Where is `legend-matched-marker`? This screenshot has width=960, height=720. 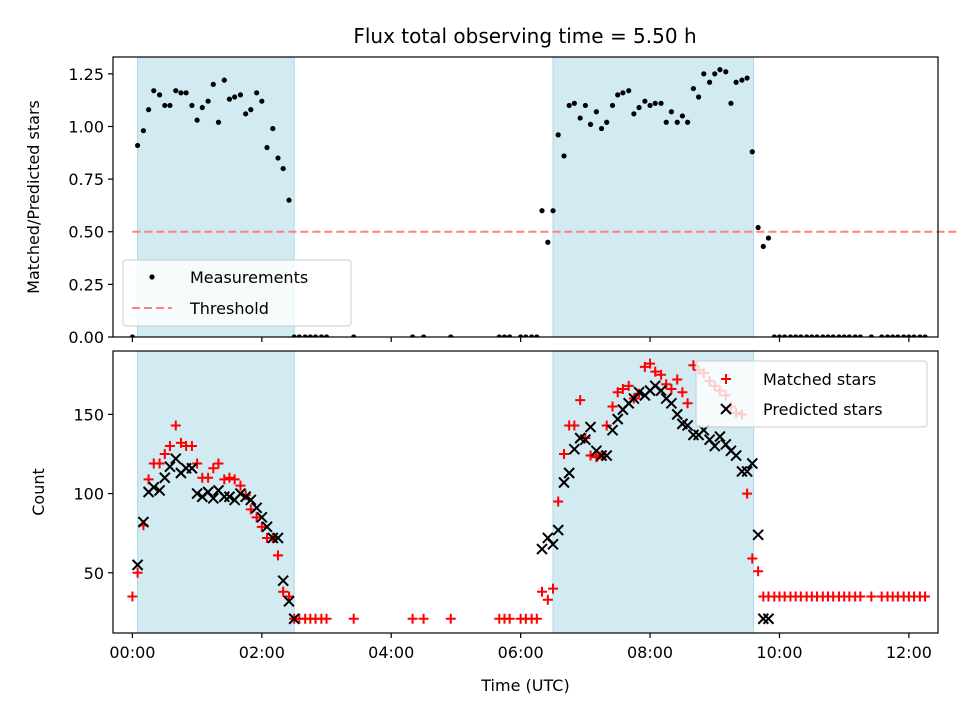
legend-matched-marker is located at coordinates (726, 379).